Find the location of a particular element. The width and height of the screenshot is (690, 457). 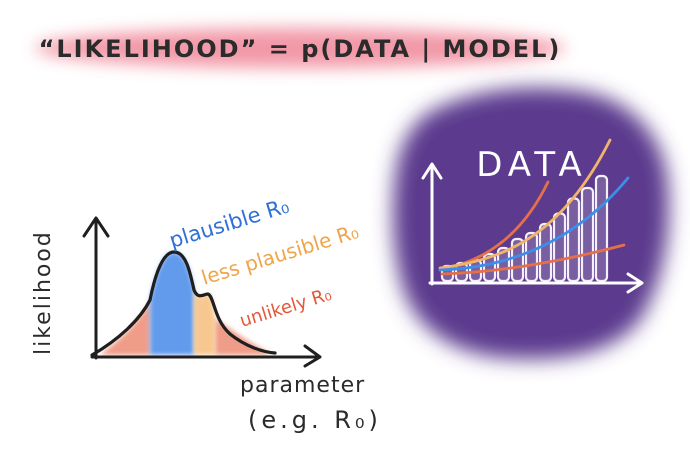

model-fit-curve-upper is located at coordinates (525, 204).